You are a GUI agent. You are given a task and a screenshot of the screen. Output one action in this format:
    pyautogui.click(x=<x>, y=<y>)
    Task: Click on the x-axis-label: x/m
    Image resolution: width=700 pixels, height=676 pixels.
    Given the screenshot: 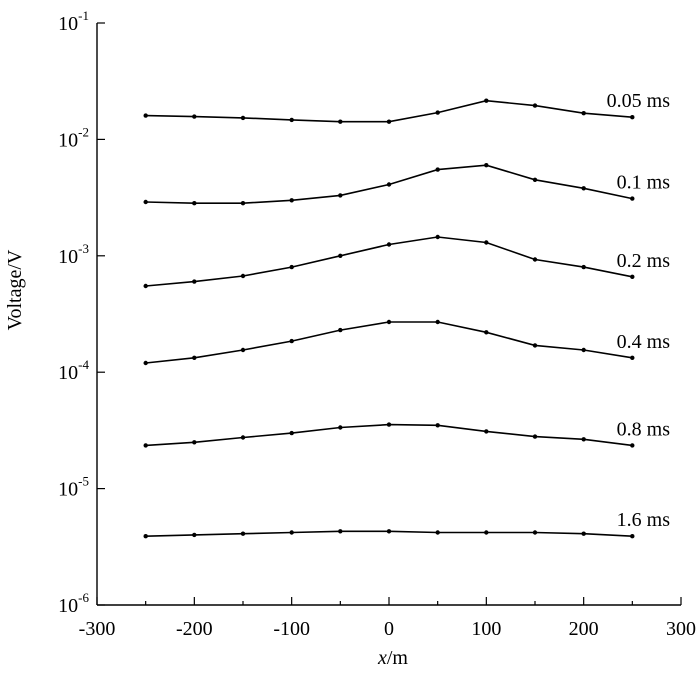 What is the action you would take?
    pyautogui.click(x=392, y=658)
    